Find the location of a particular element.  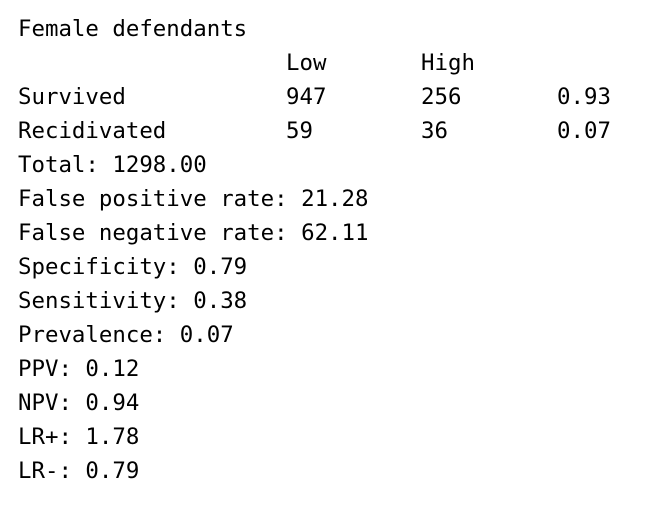

stat-npv: NPV: 0.94 is located at coordinates (79, 403).